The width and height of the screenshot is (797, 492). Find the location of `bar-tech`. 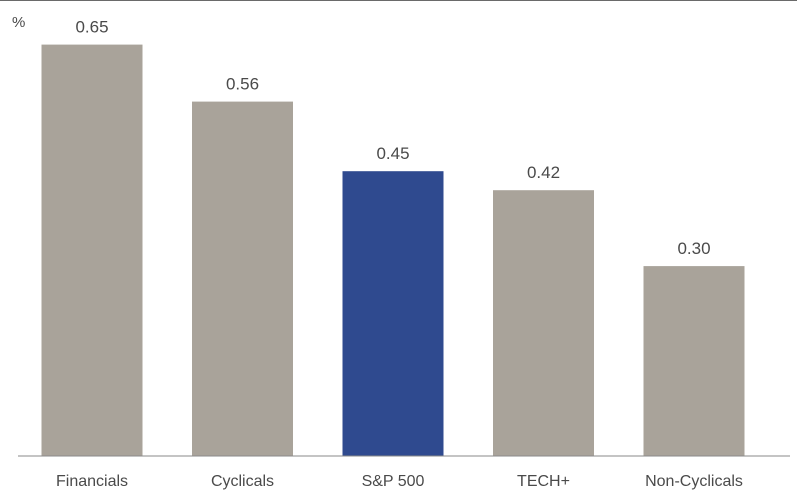

bar-tech is located at coordinates (543, 323).